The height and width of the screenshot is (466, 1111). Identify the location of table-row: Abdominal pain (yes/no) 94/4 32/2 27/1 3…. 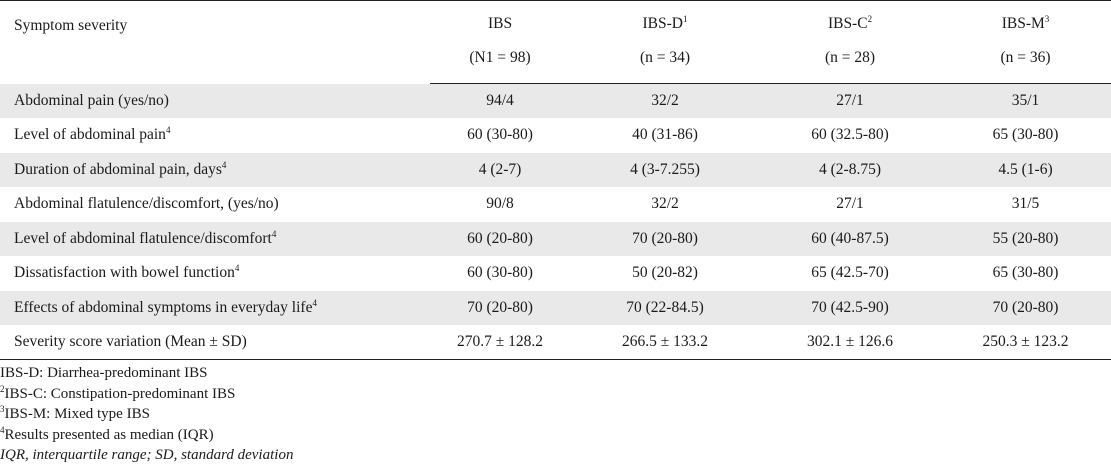
(555, 100).